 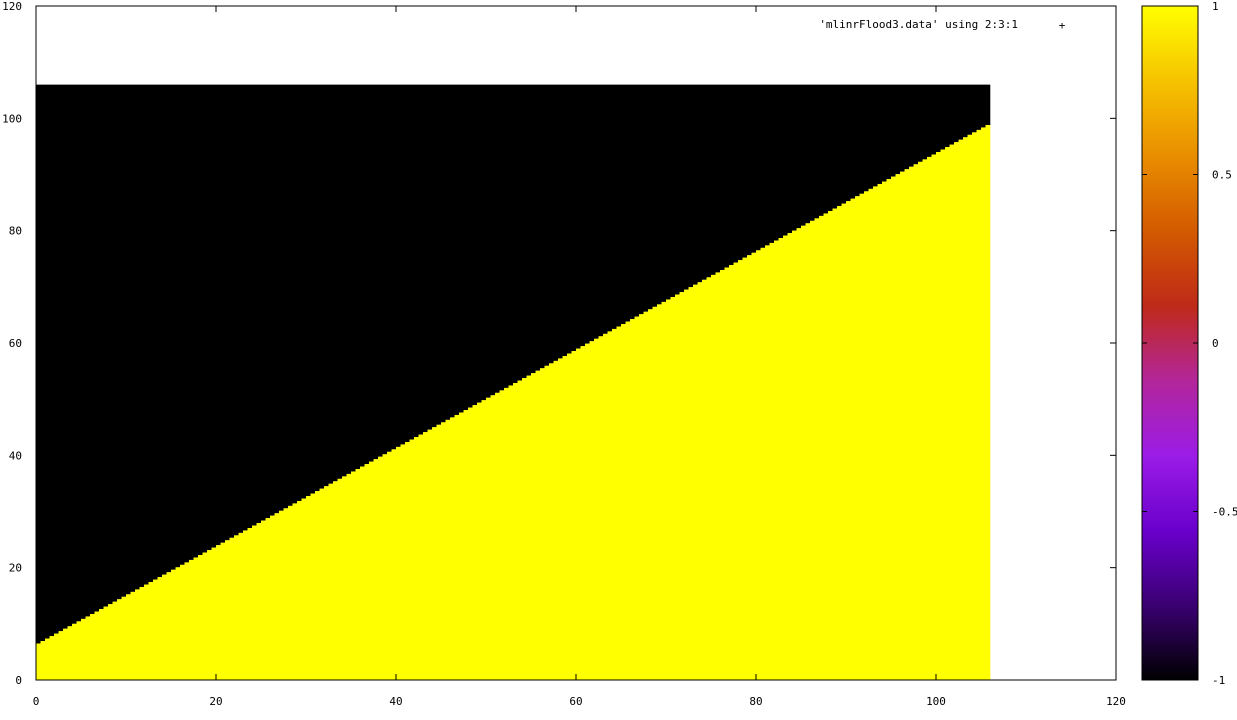 What do you see at coordinates (36, 701) in the screenshot?
I see `x-tick-label: 0` at bounding box center [36, 701].